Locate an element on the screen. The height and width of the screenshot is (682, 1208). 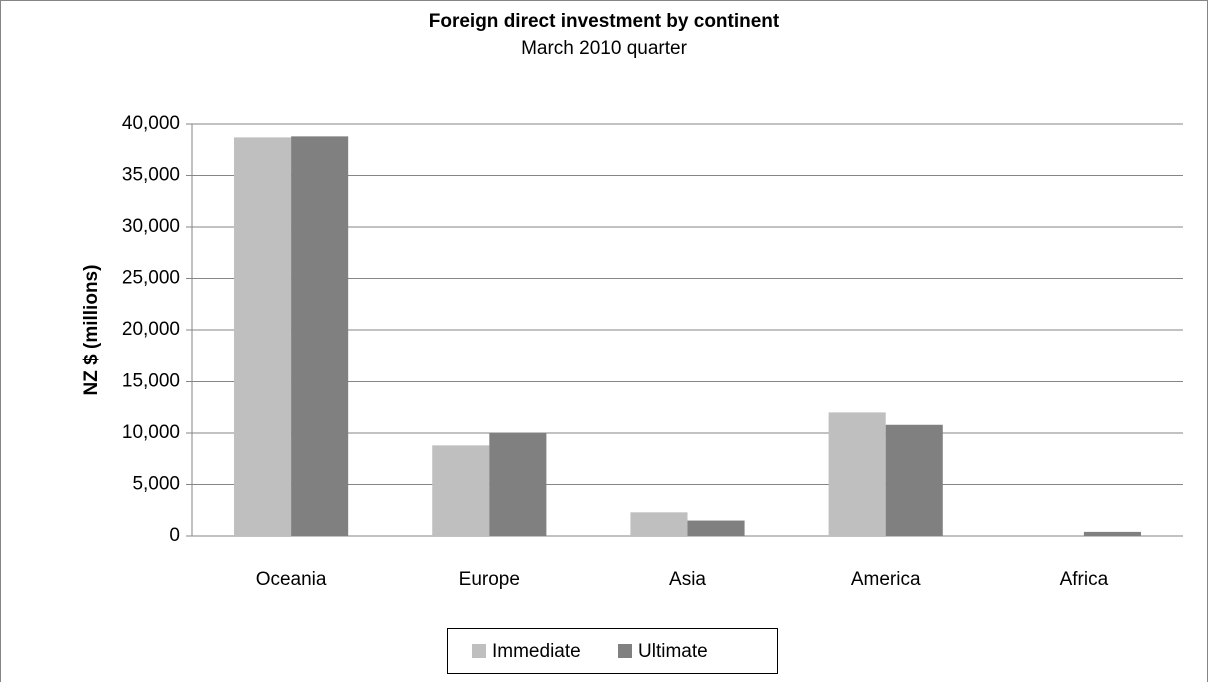
y-tick-label: 40,000 is located at coordinates (151, 123).